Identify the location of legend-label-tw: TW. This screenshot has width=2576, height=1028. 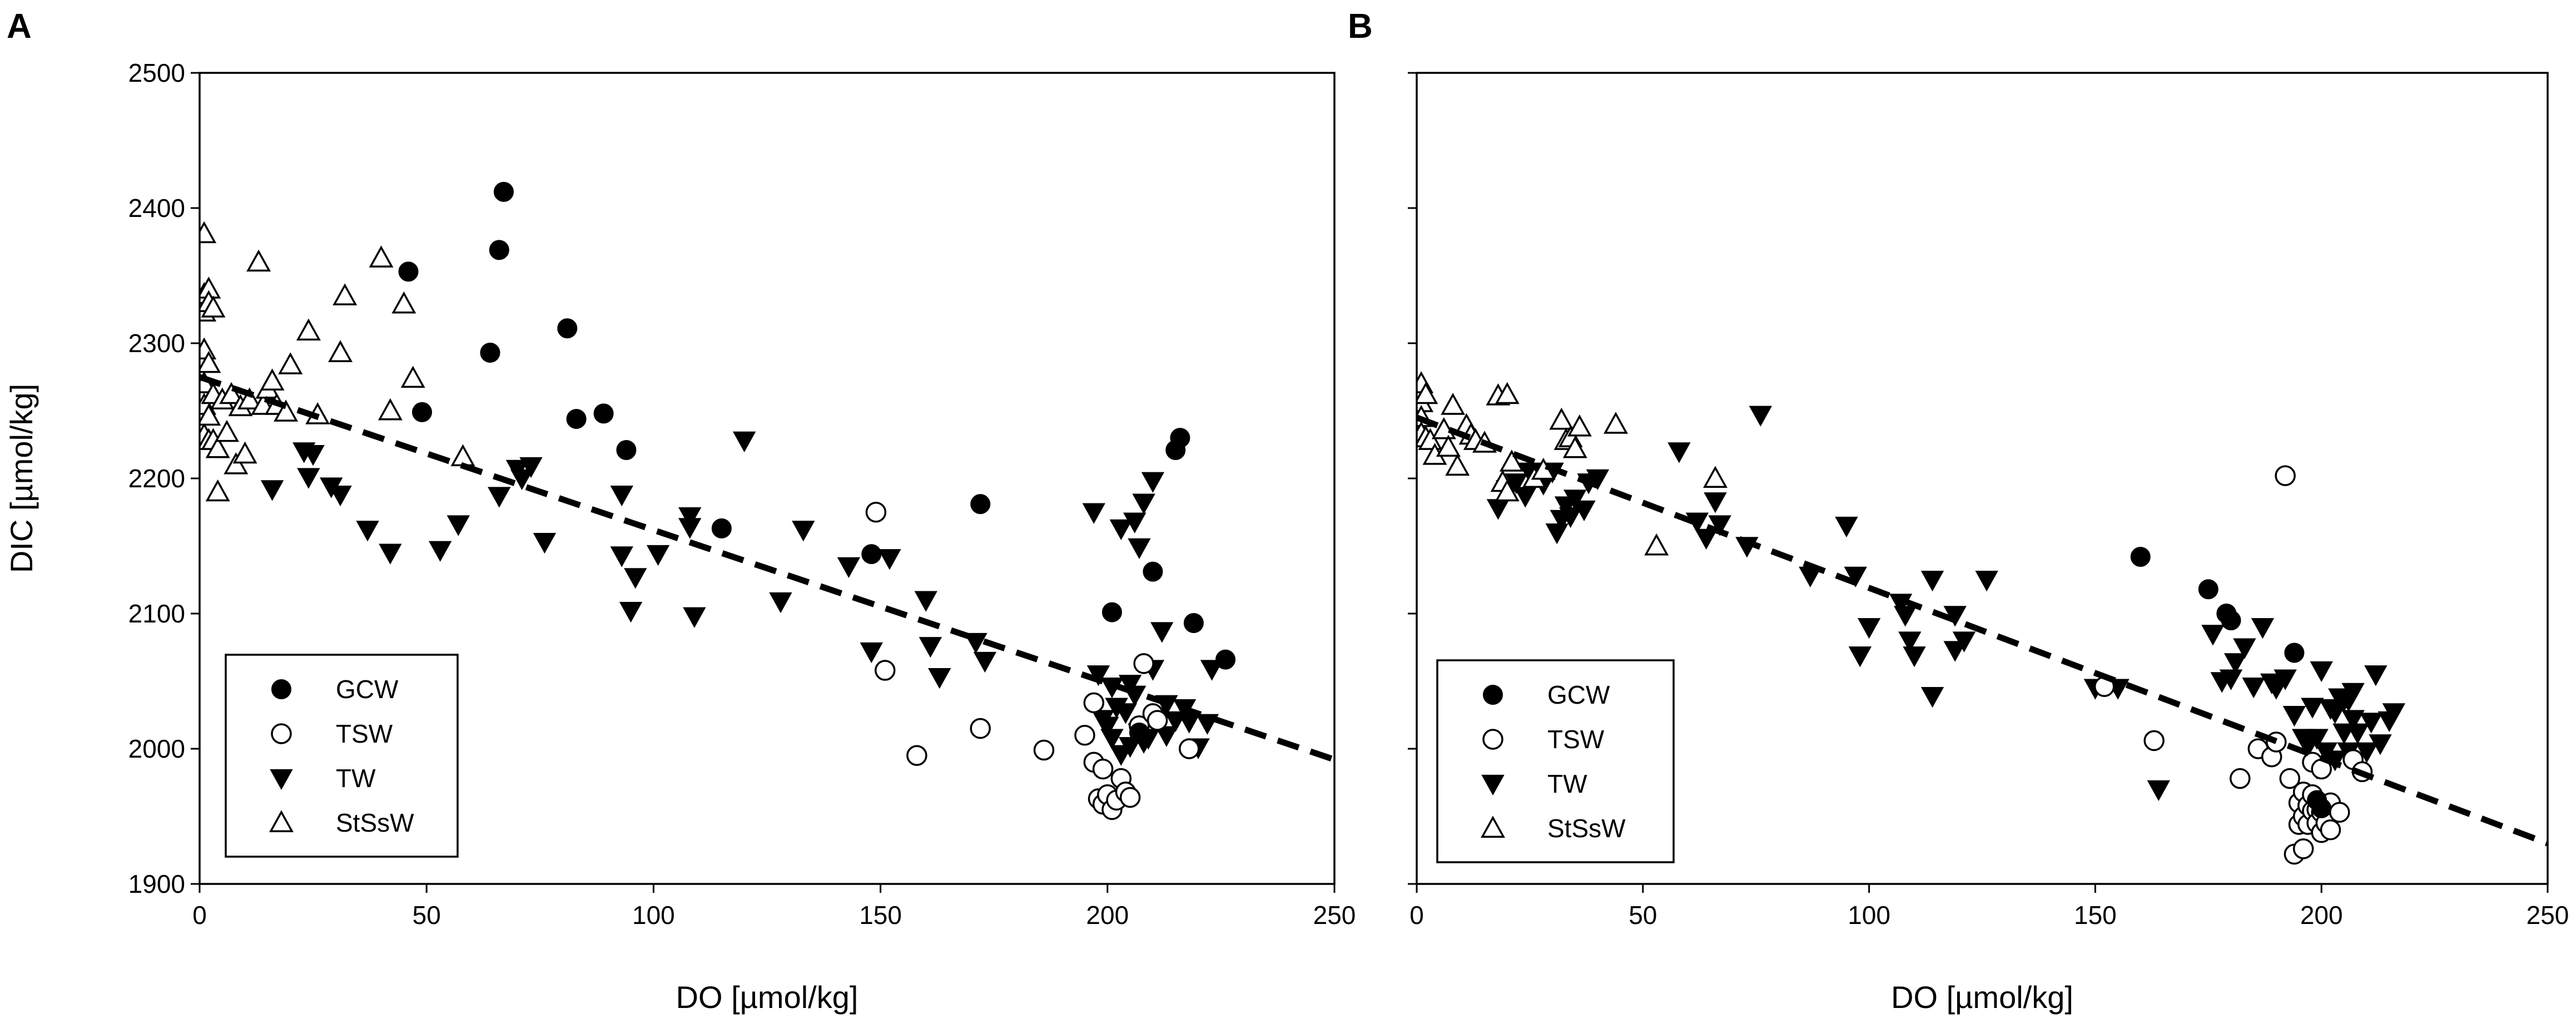
(1567, 783).